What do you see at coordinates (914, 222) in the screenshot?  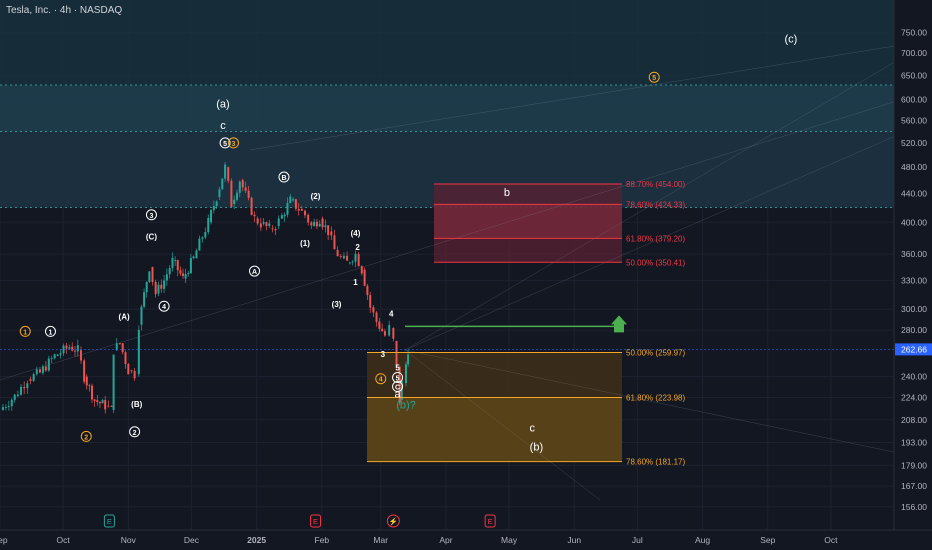 I see `price-tick-label: 400.00` at bounding box center [914, 222].